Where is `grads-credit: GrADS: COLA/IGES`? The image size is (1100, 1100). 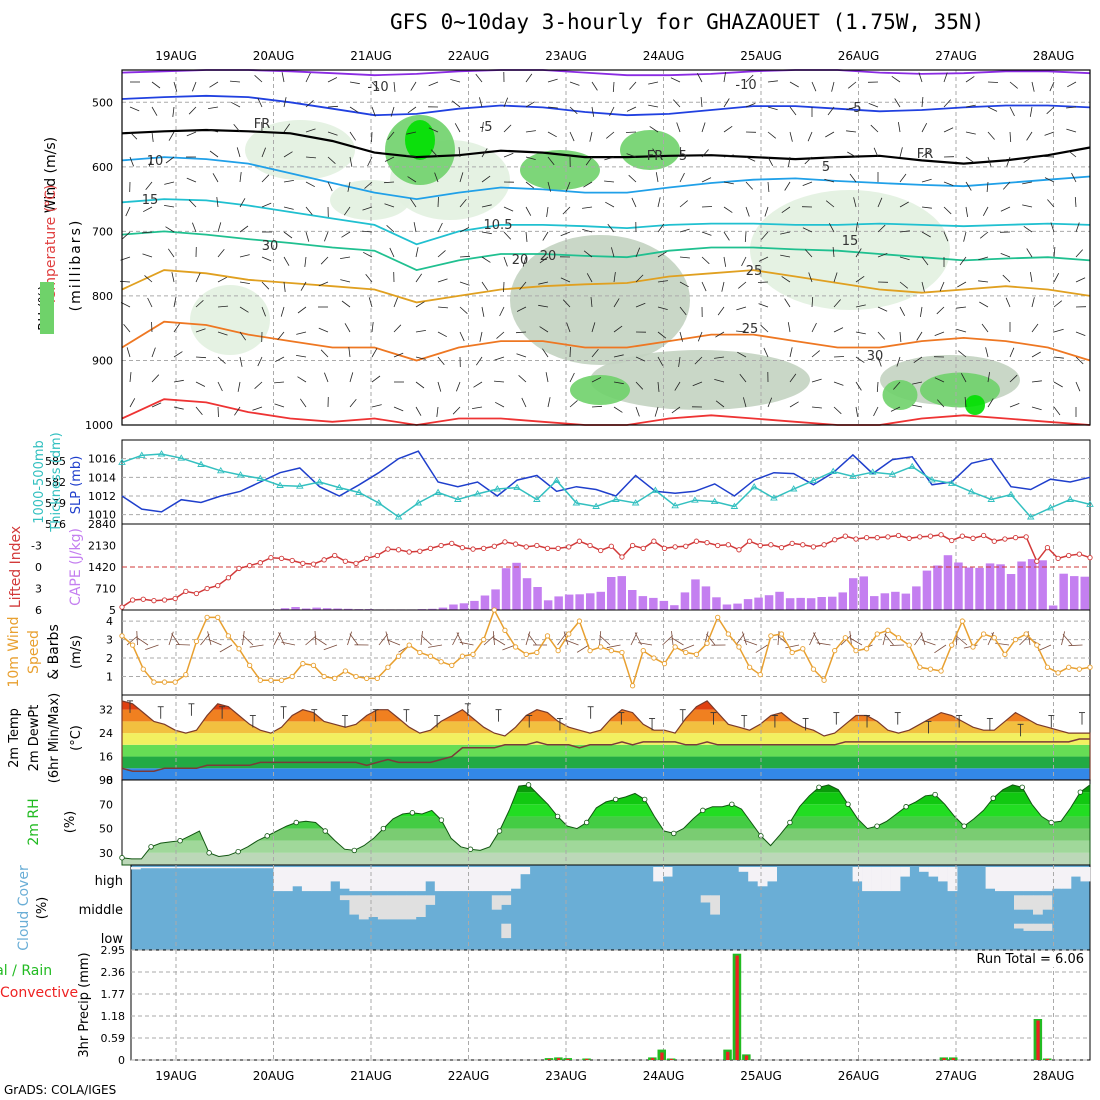
grads-credit: GrADS: COLA/IGES is located at coordinates (60, 1090).